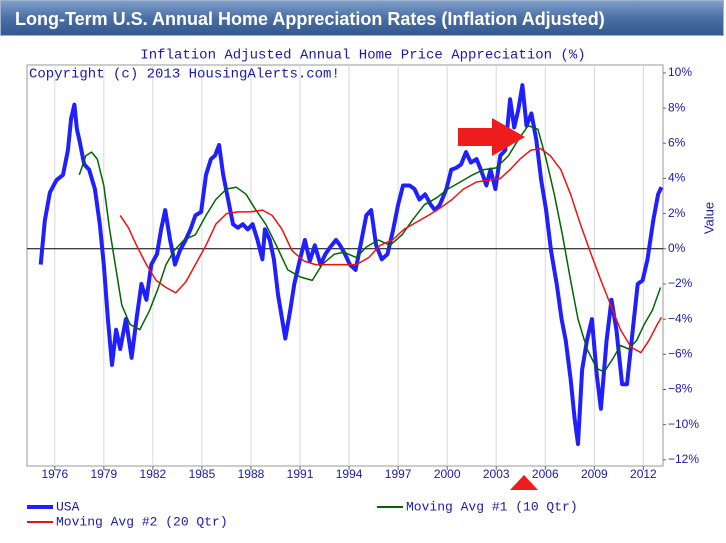  What do you see at coordinates (680, 318) in the screenshot?
I see `y-tick-label: −4%` at bounding box center [680, 318].